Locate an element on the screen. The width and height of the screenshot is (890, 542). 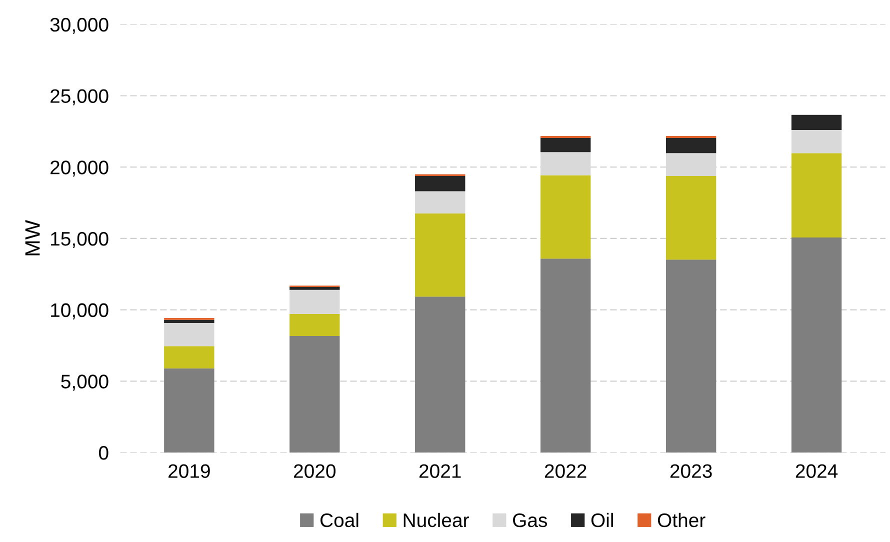
y-tick-label: 20,000 is located at coordinates (79, 168).